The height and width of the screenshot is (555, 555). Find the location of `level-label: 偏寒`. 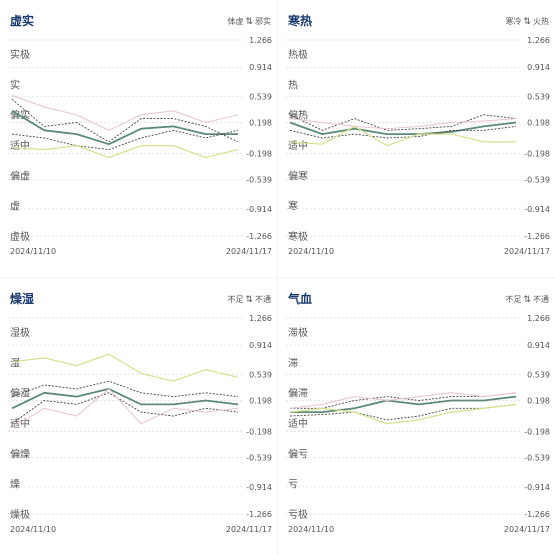

level-label: 偏寒 is located at coordinates (298, 175).